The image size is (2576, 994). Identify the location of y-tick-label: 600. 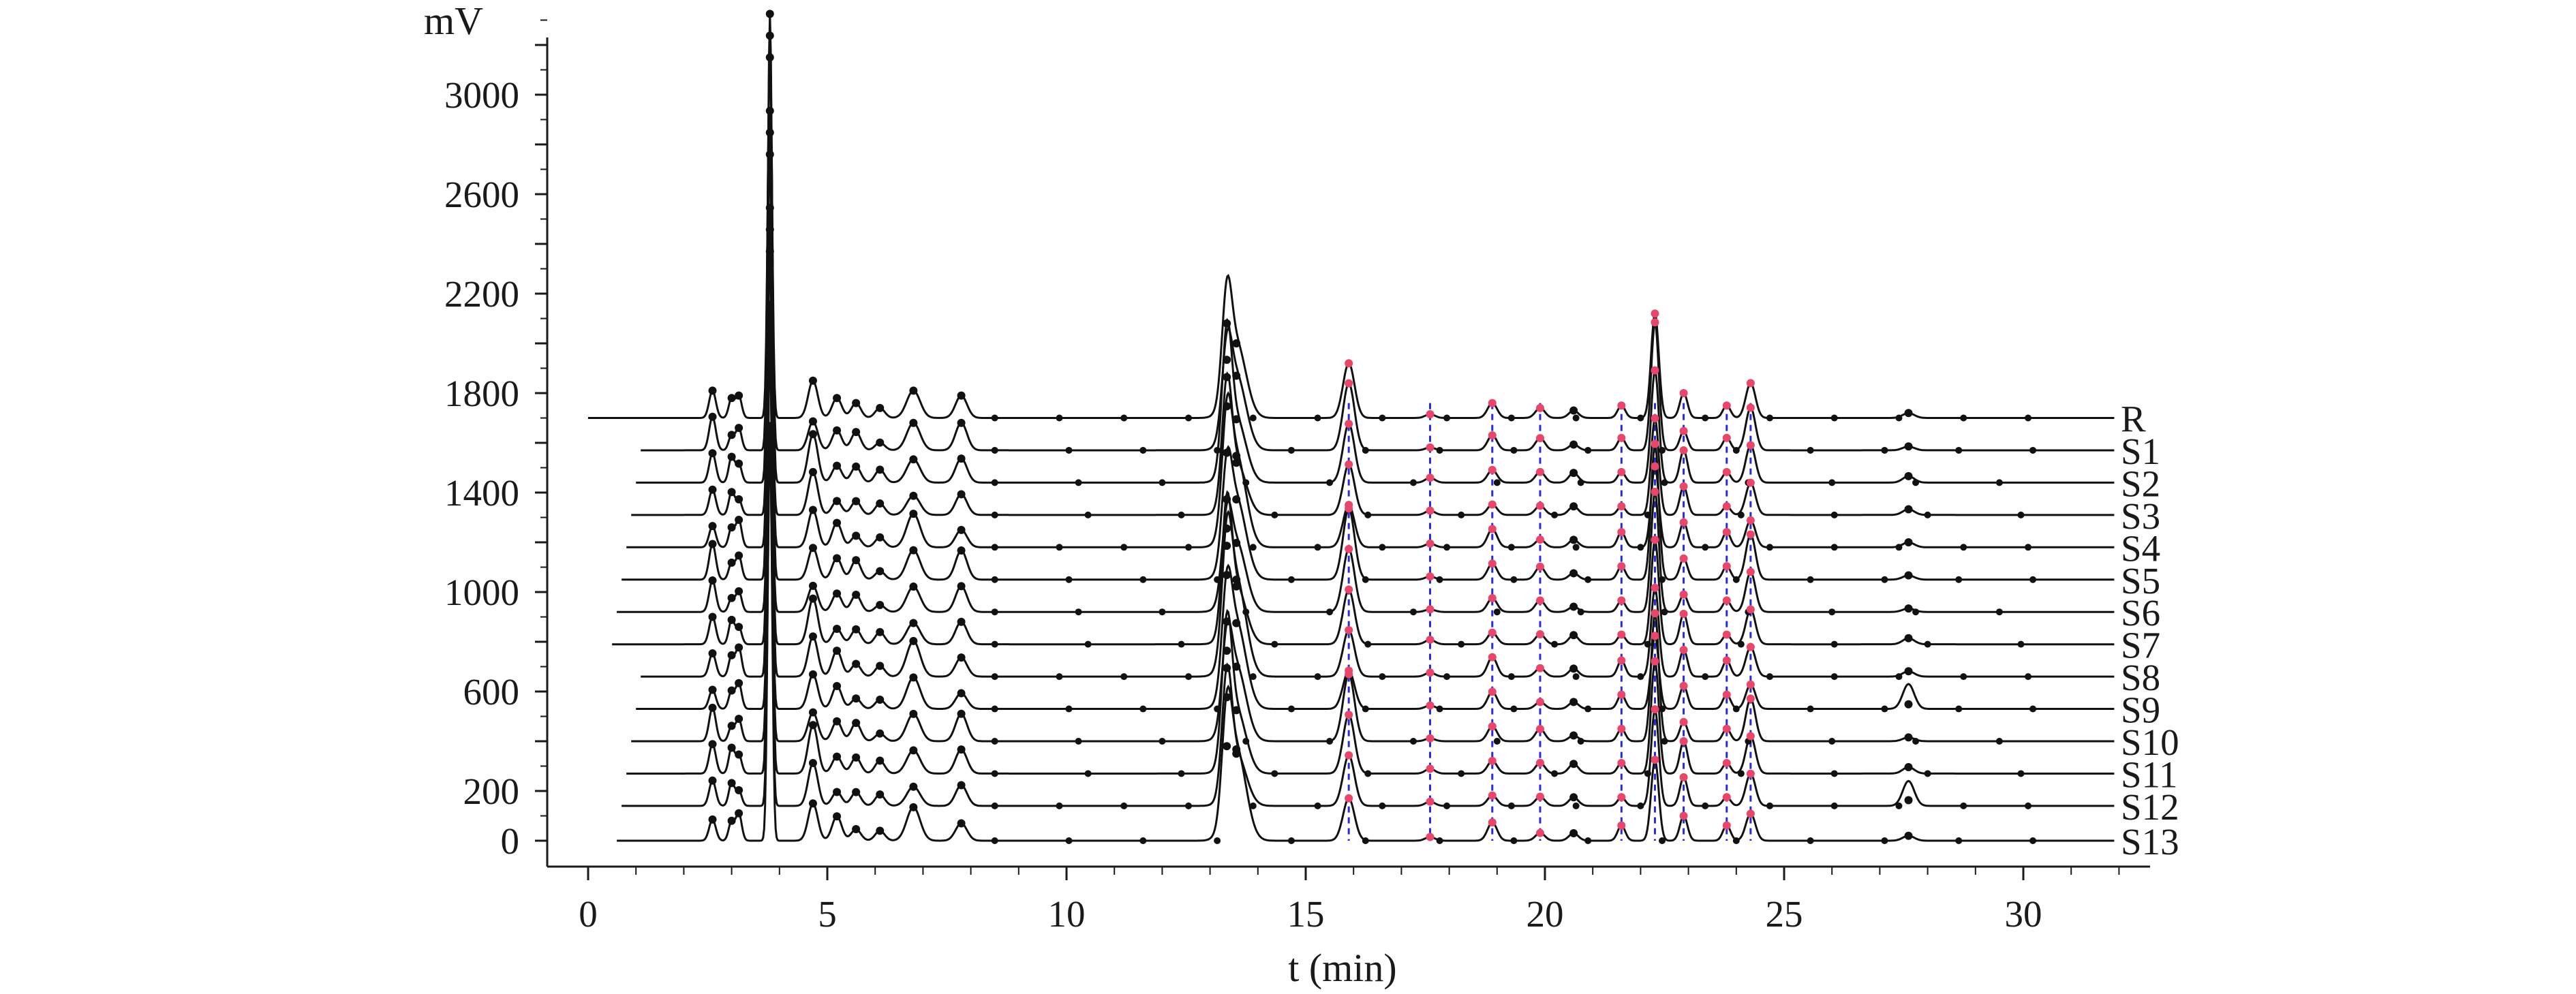
(492, 692).